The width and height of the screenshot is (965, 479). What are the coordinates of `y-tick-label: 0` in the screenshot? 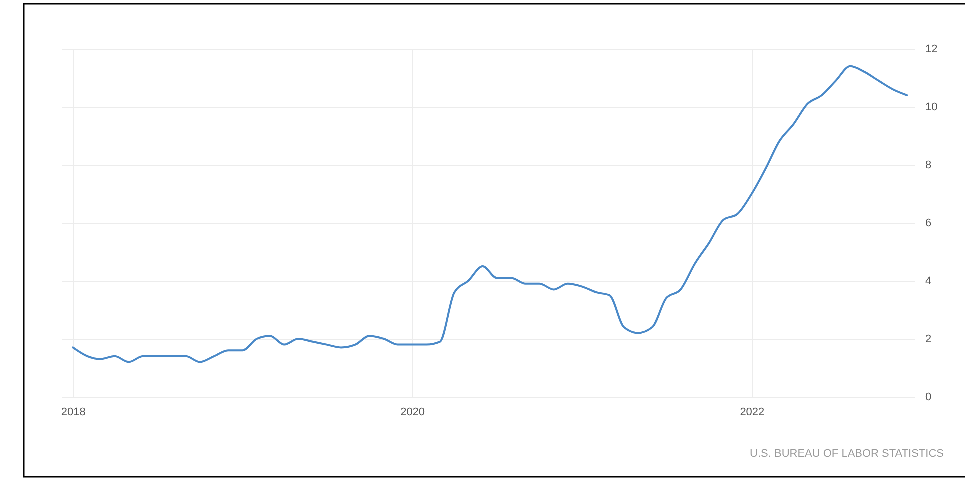 It's located at (929, 398).